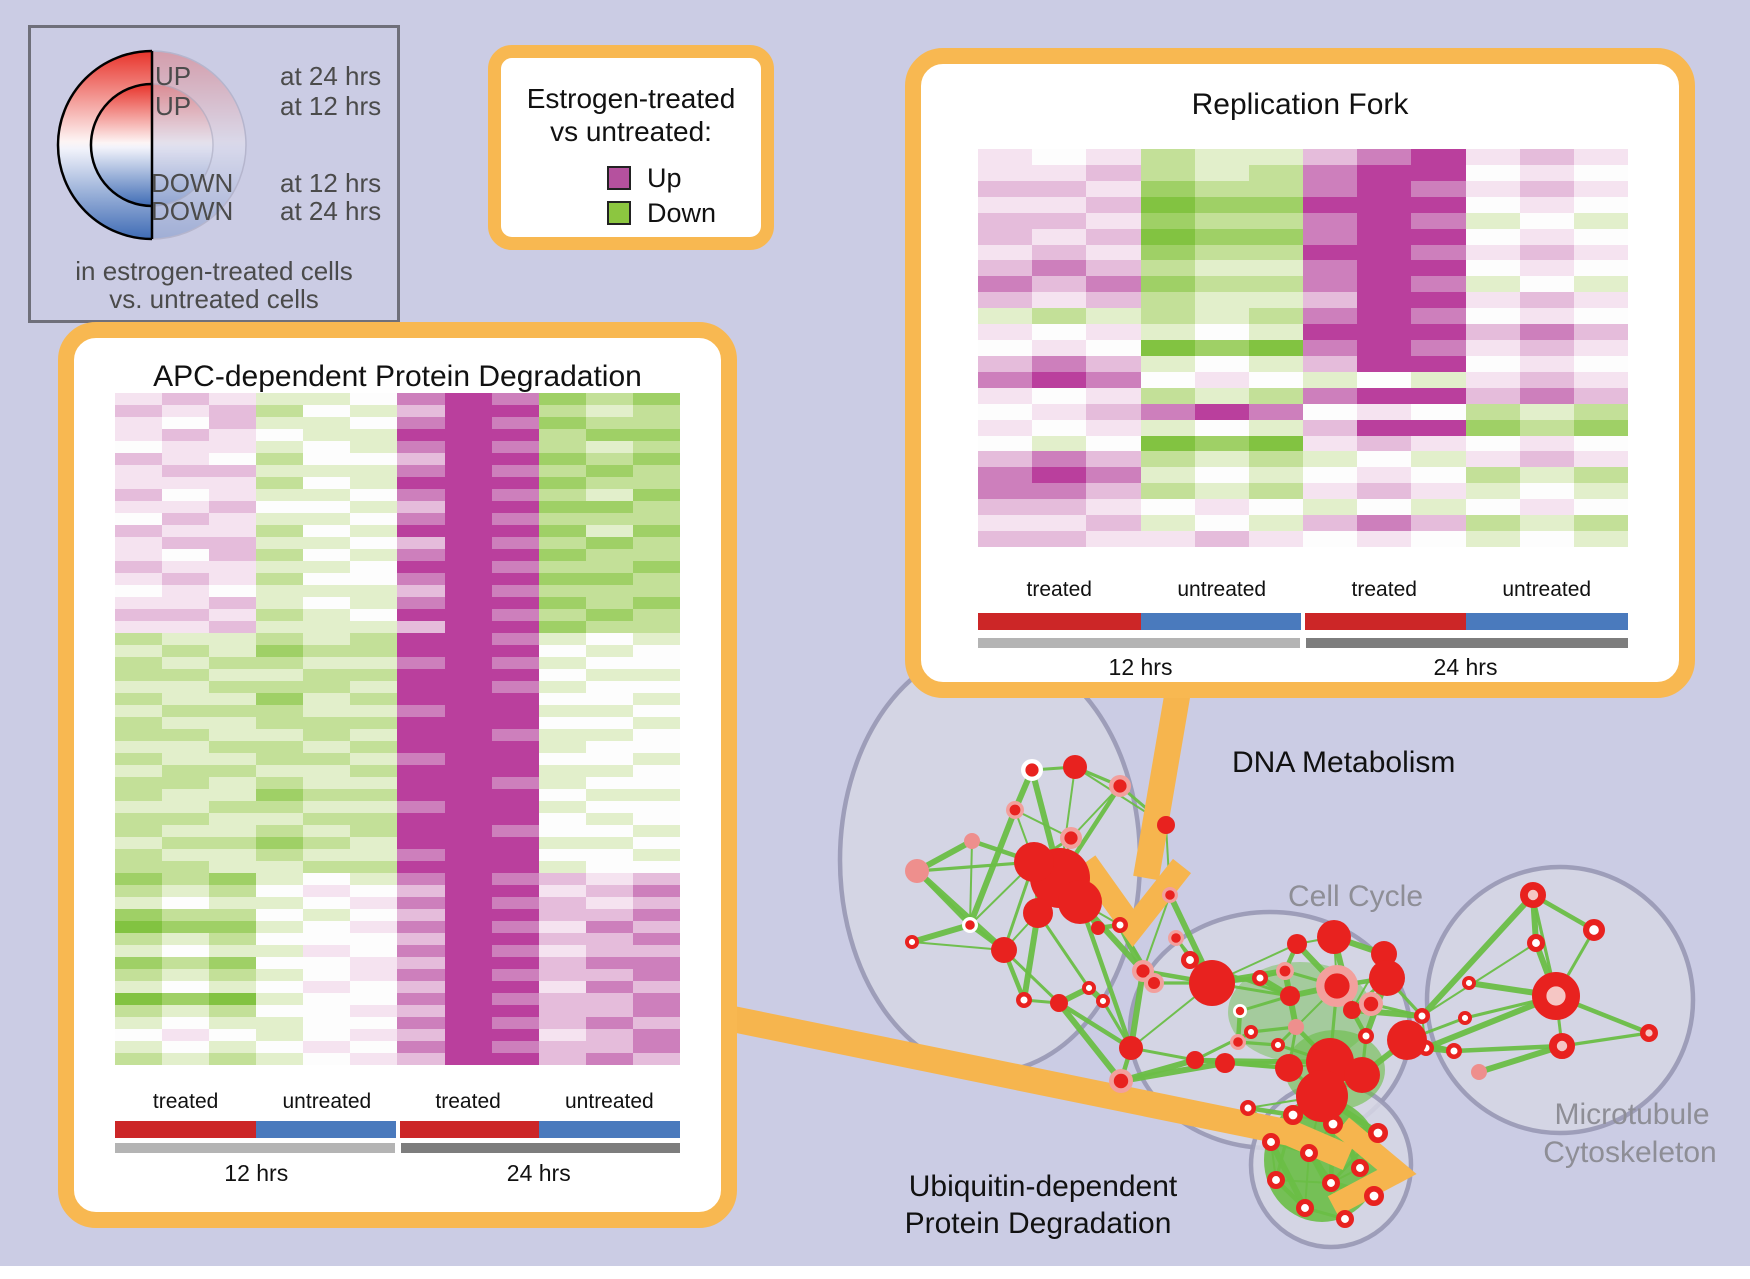  What do you see at coordinates (327, 1101) in the screenshot?
I see `group-label: untreated` at bounding box center [327, 1101].